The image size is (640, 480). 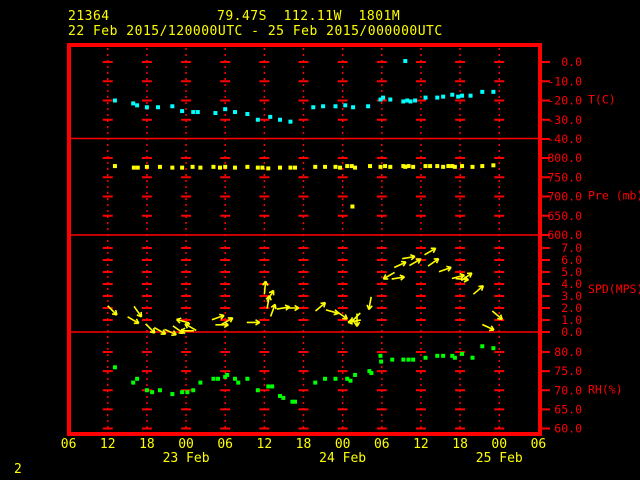 I want to click on svg-text: 24 Feb, so click(x=342, y=458).